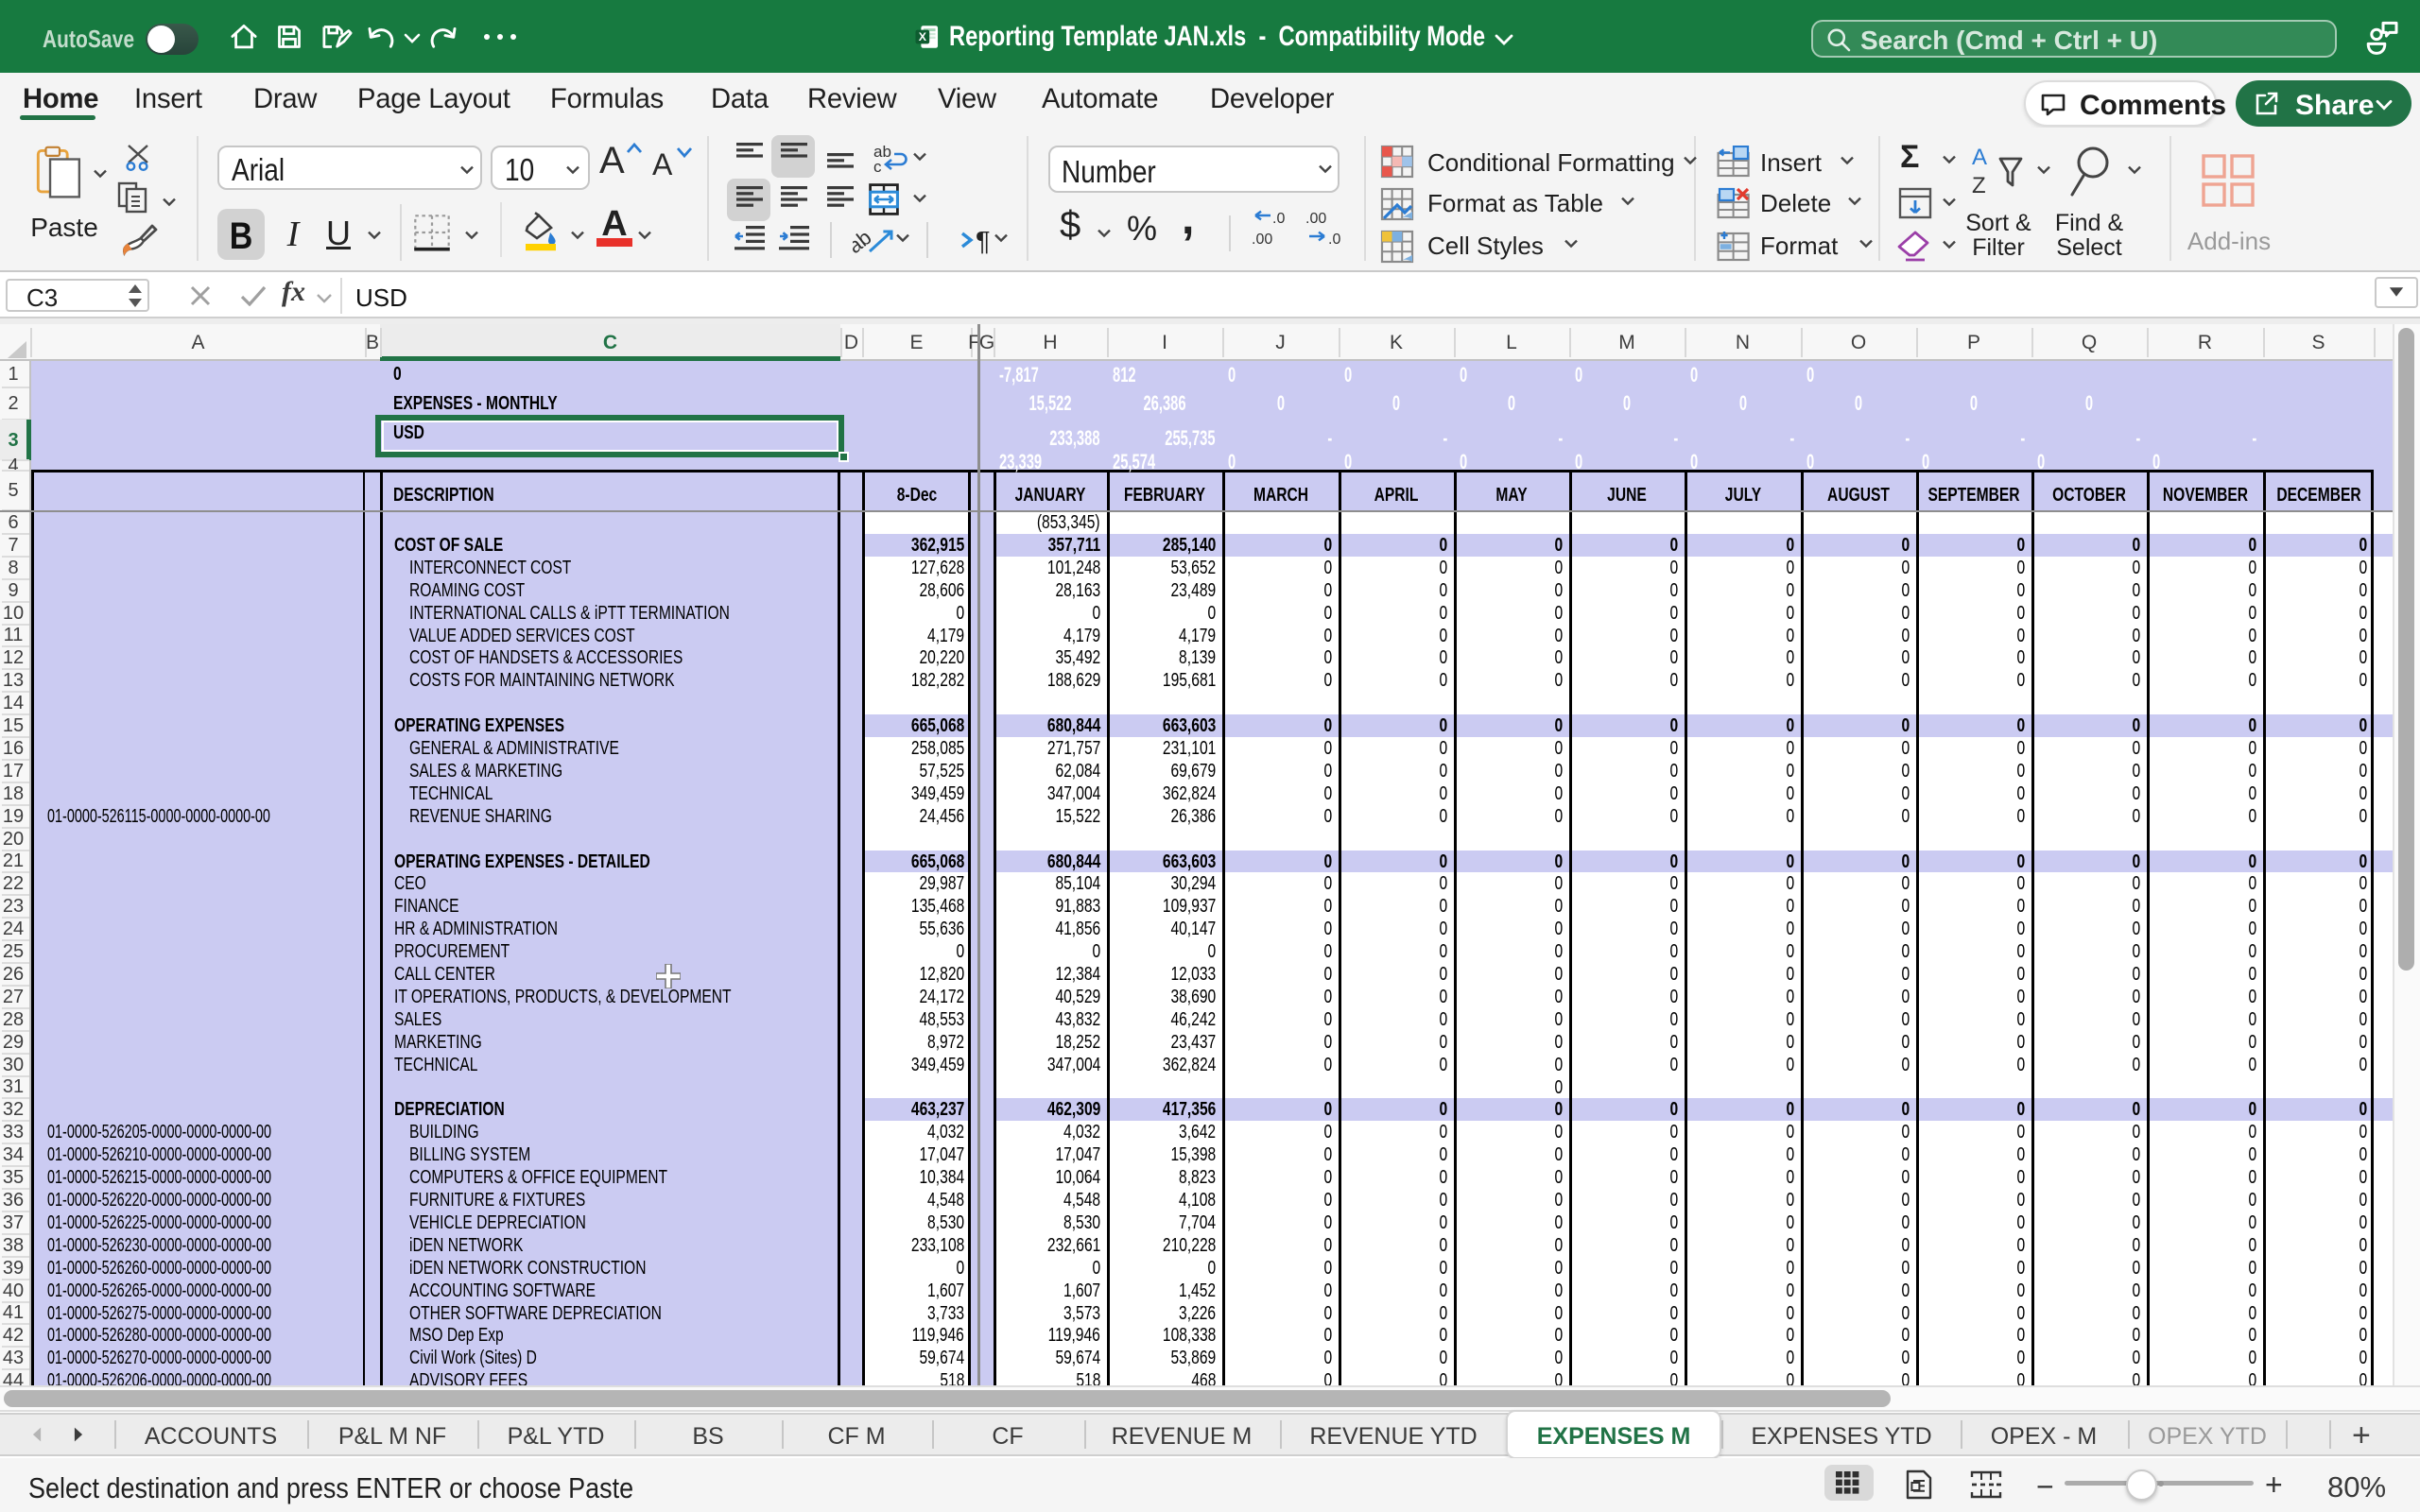 Image resolution: width=2420 pixels, height=1512 pixels. Describe the element at coordinates (1979, 157) in the screenshot. I see `svg-text: A` at that location.